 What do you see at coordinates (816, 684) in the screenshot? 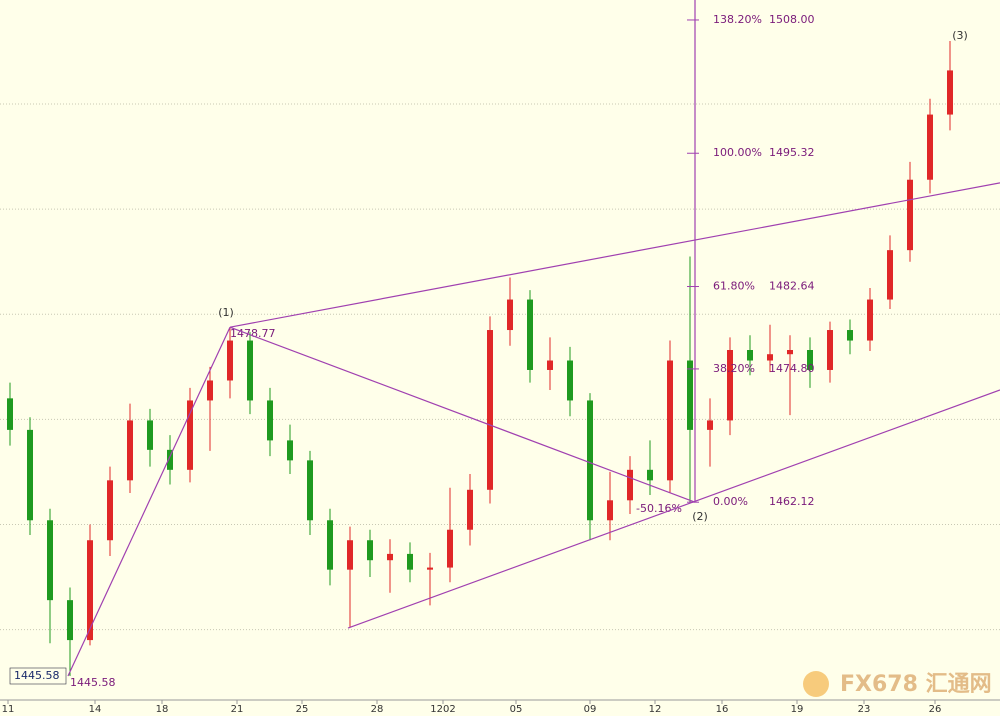
I see `watermark-icon` at bounding box center [816, 684].